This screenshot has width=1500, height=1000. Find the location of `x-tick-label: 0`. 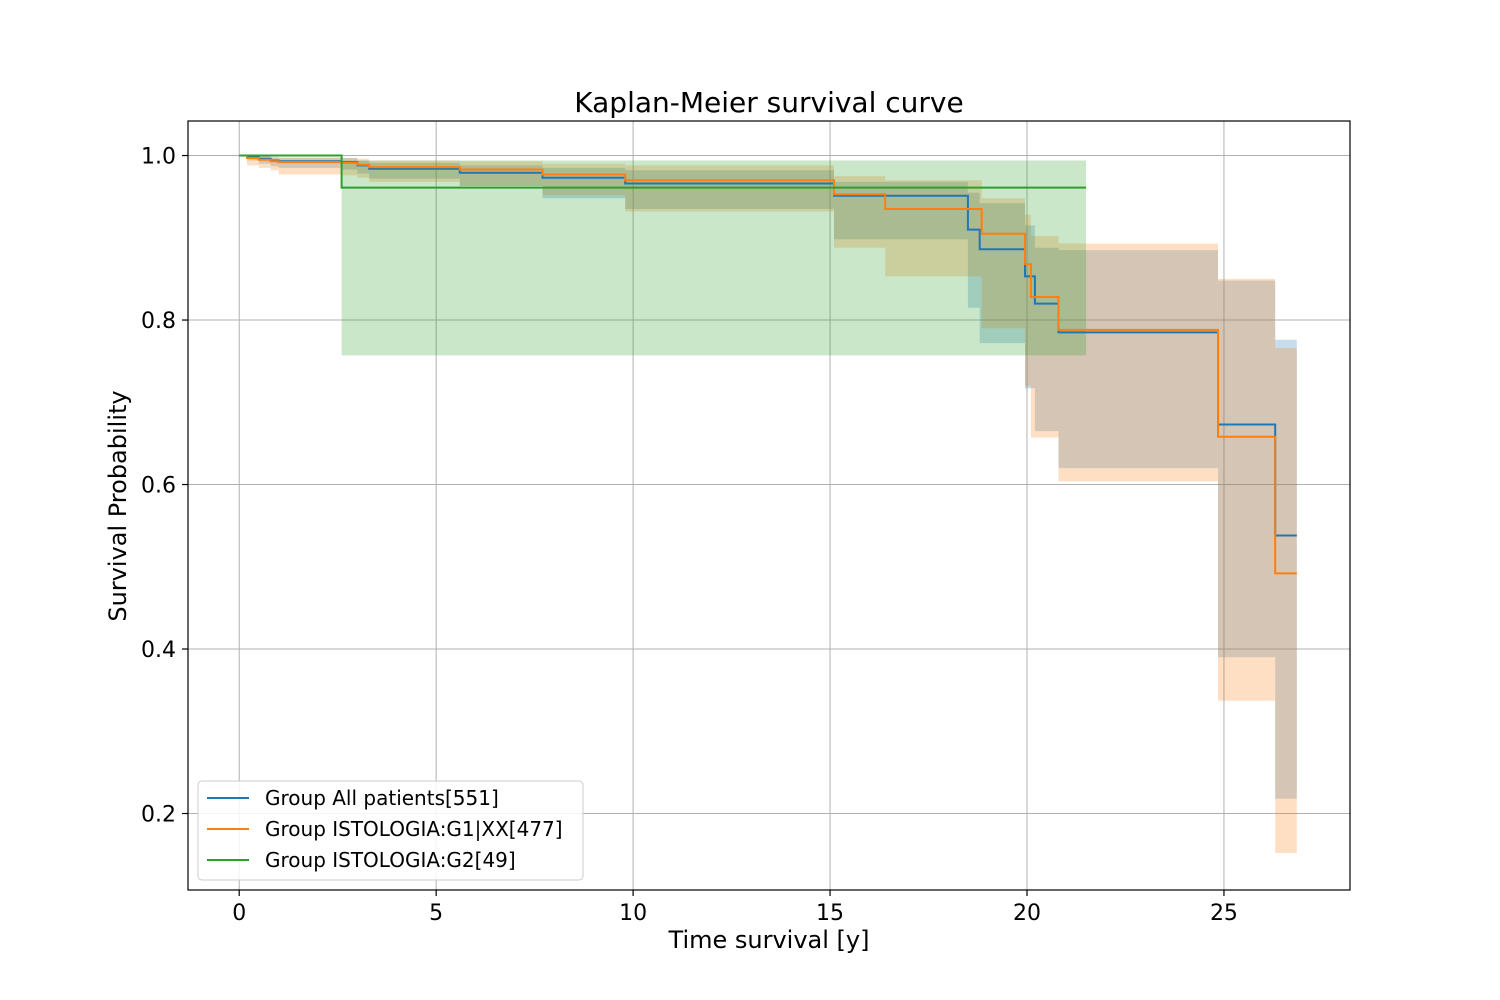

x-tick-label: 0 is located at coordinates (239, 913).